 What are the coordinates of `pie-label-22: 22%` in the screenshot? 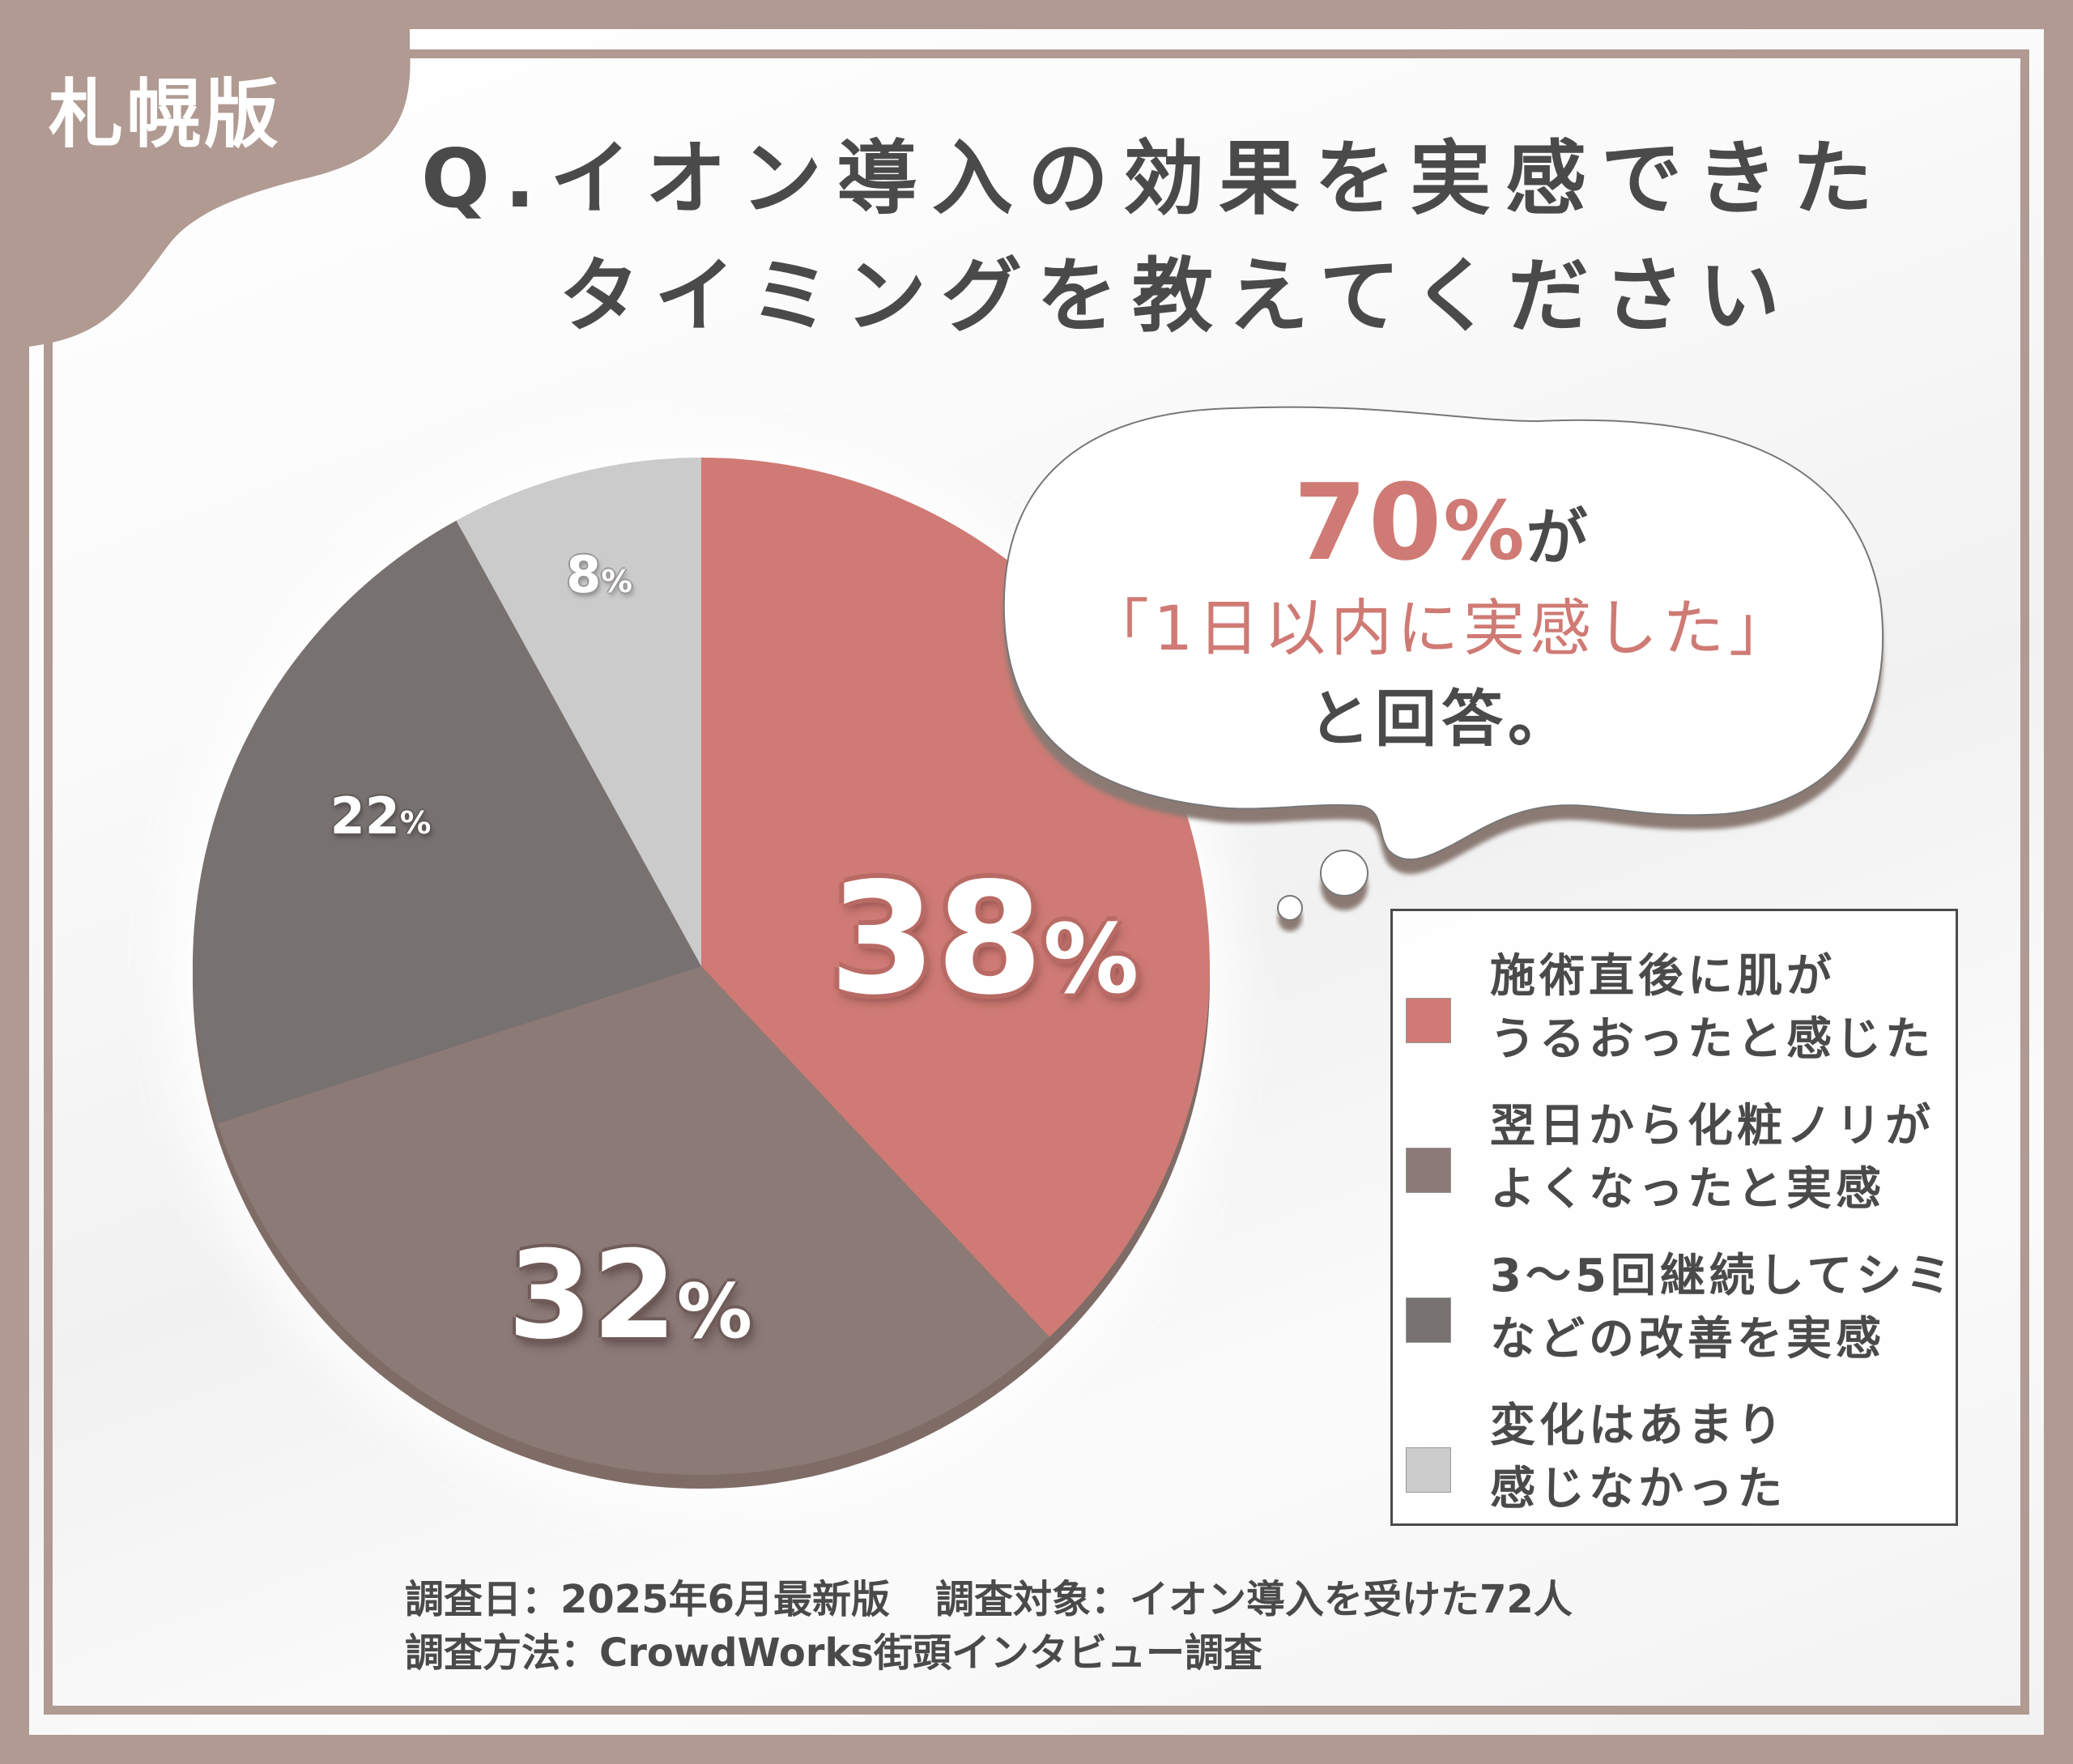 It's located at (381, 816).